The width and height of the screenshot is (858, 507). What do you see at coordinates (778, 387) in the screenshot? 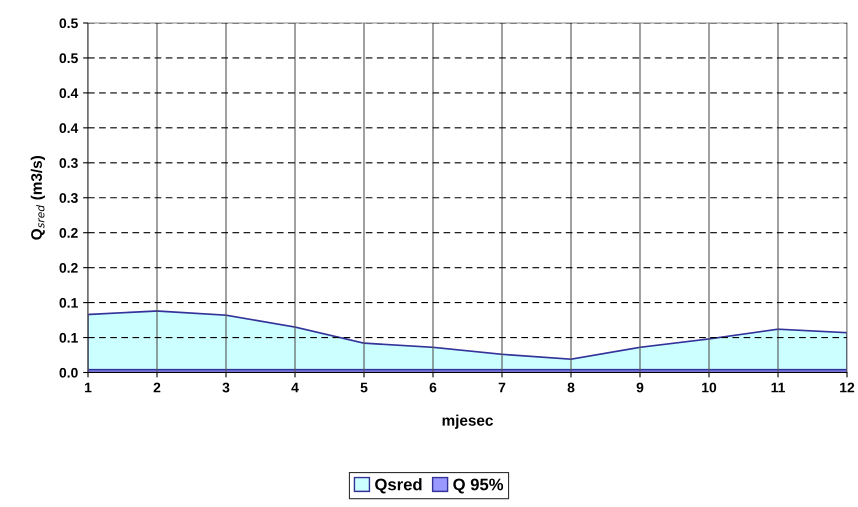
I see `x-tick-label: 11` at bounding box center [778, 387].